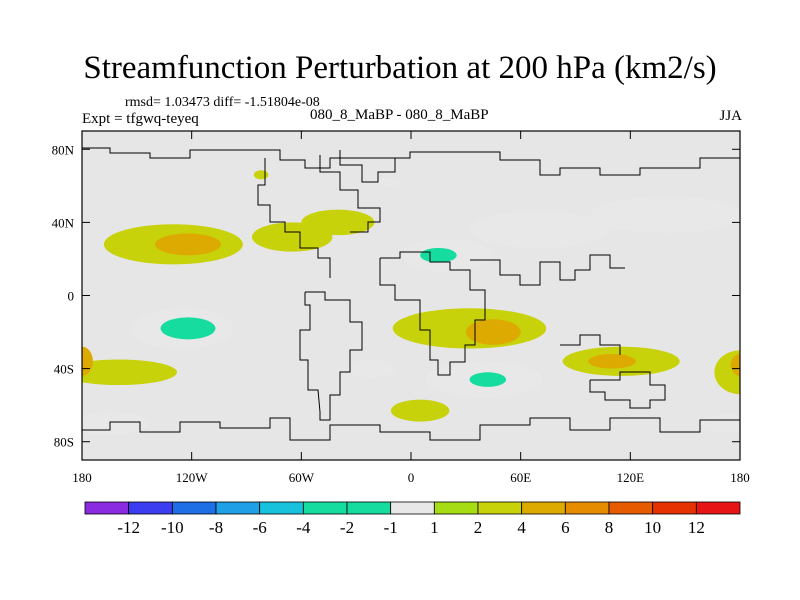 Image resolution: width=800 pixels, height=600 pixels. What do you see at coordinates (412, 519) in the screenshot?
I see `colorbar: -12 -10 -8 -6 -4 -2 -1 1 2 4 6 8 10 12` at bounding box center [412, 519].